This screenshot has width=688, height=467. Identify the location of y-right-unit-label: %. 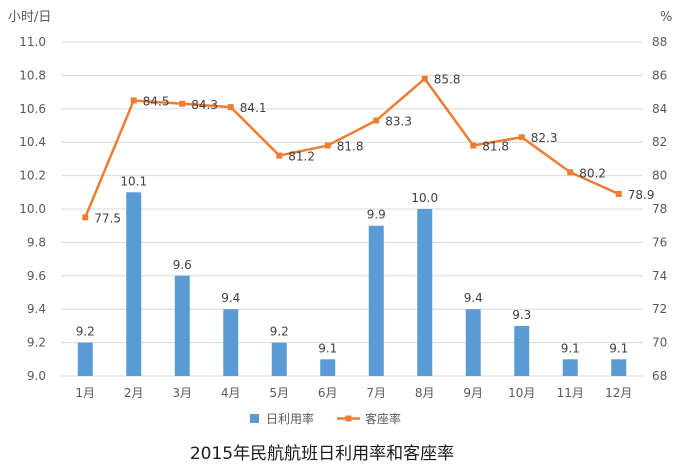
(666, 17).